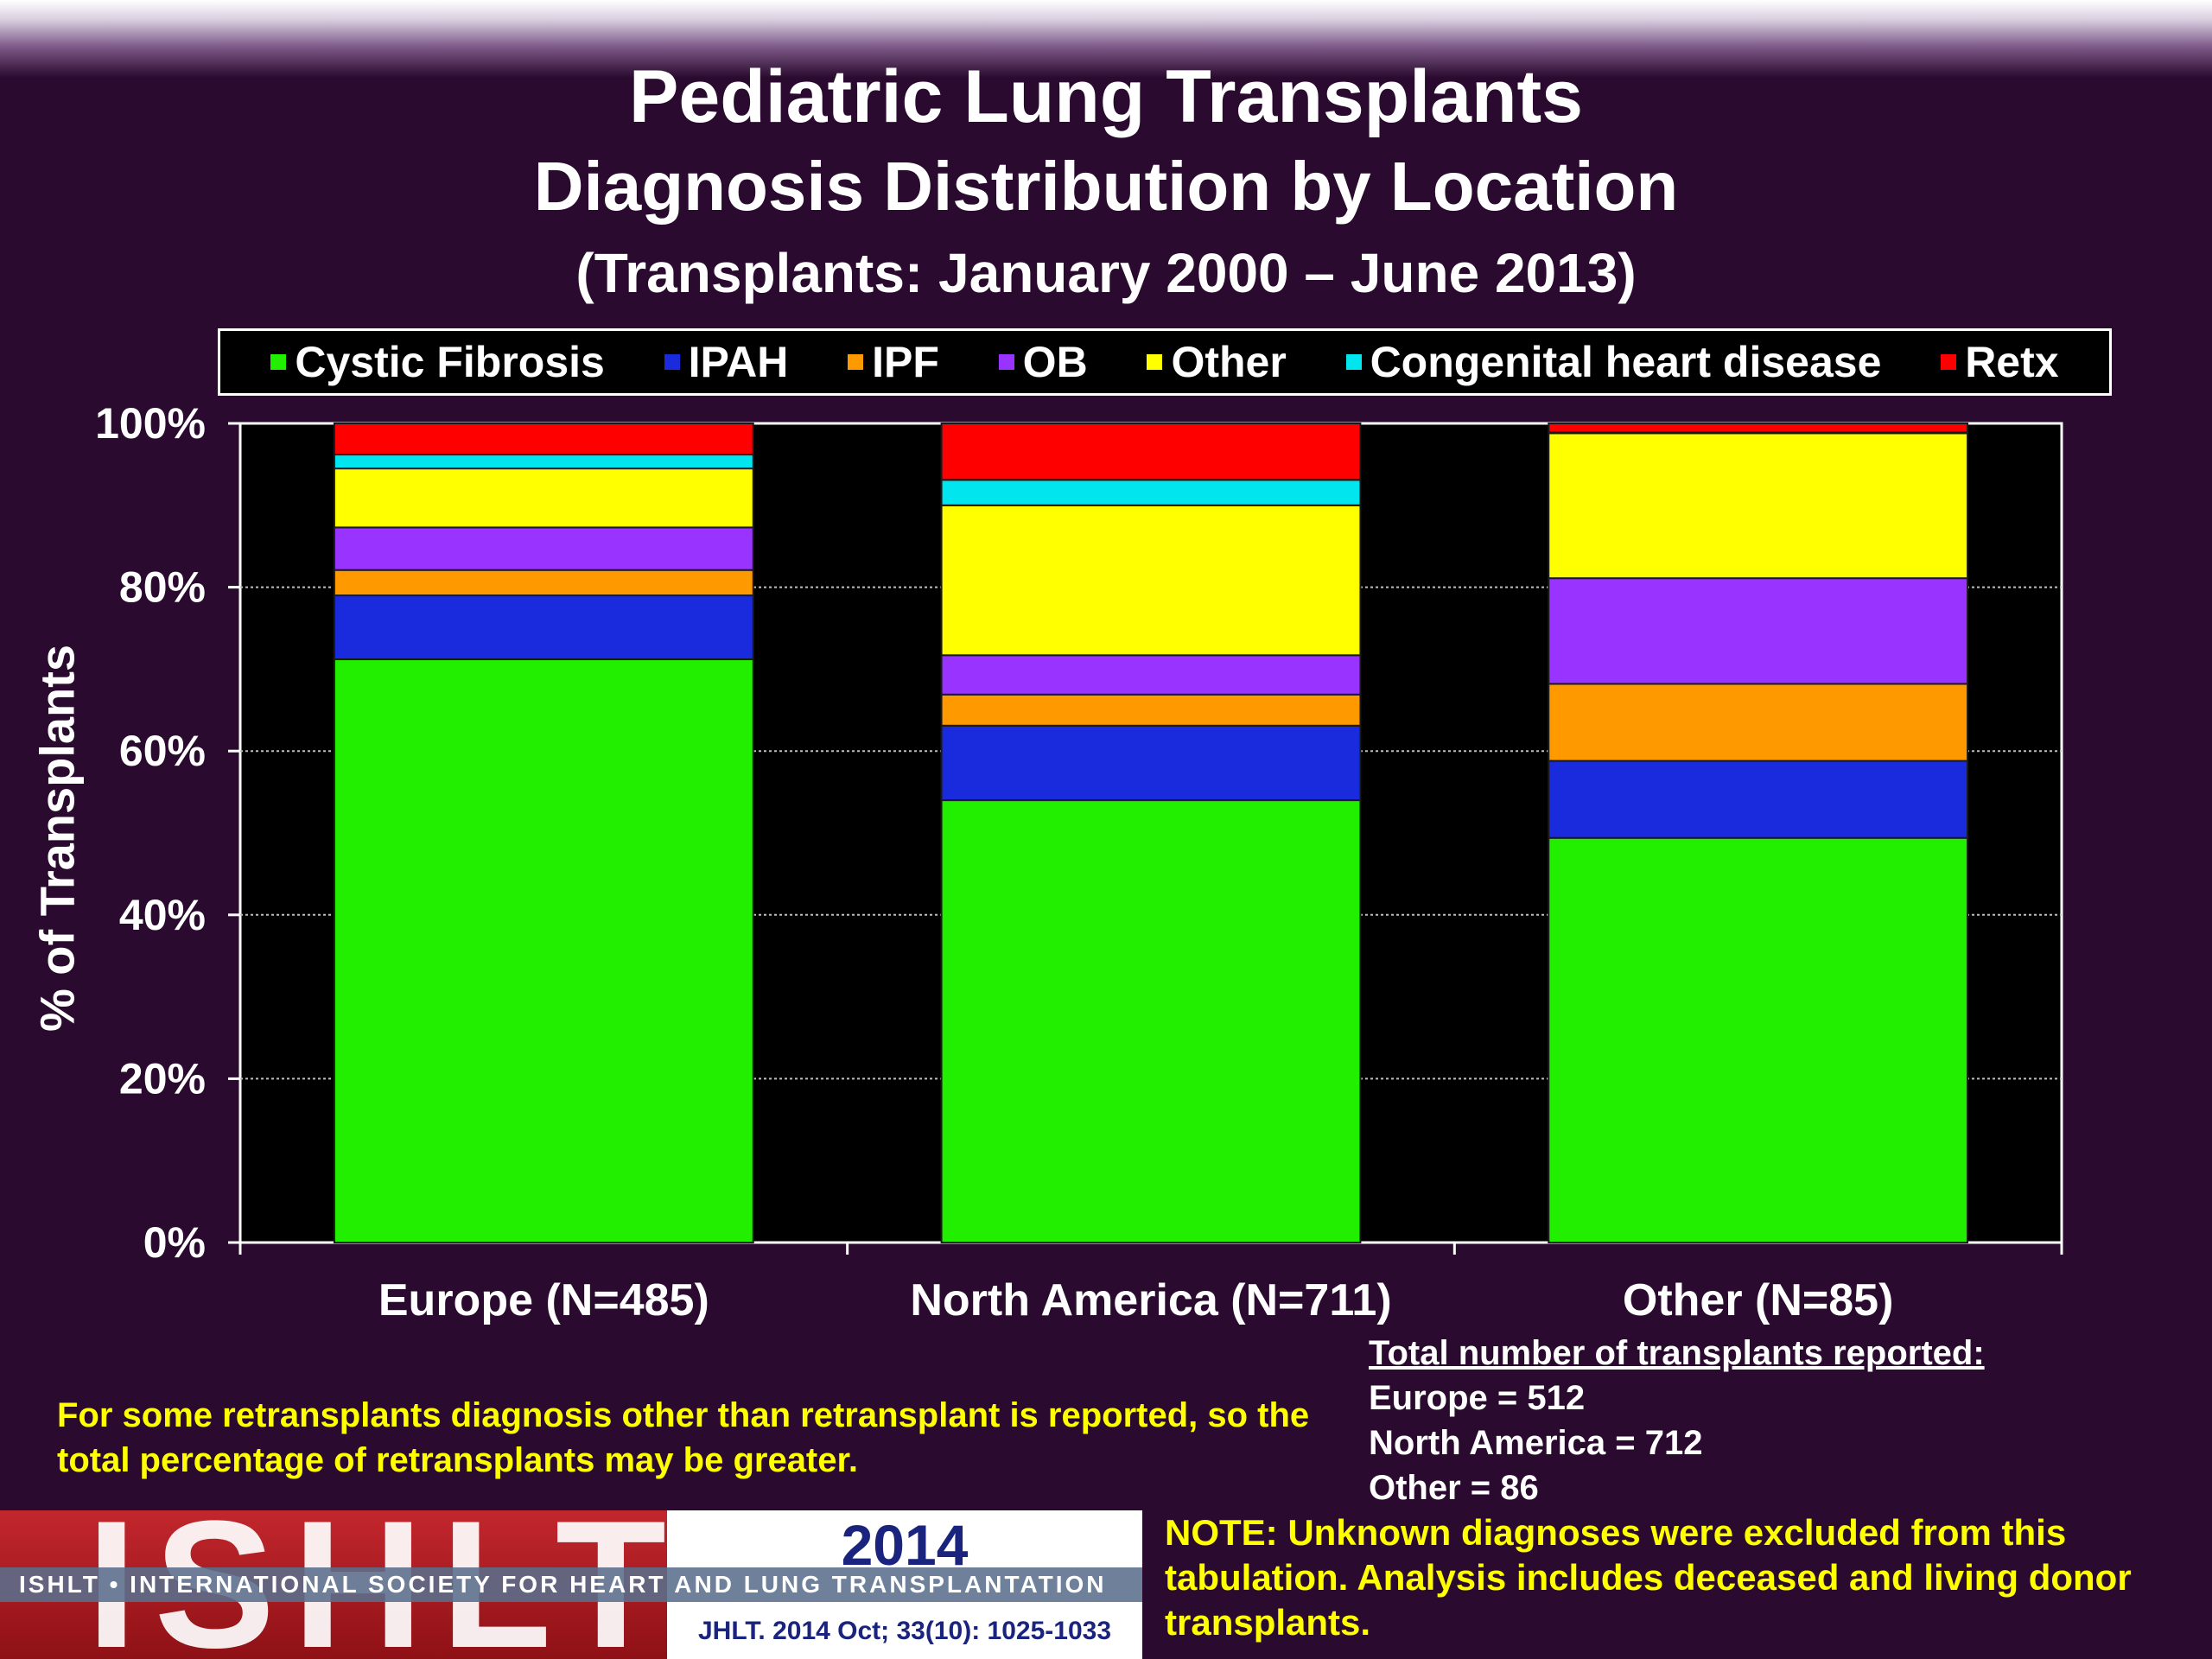  Describe the element at coordinates (1106, 96) in the screenshot. I see `title-line-1: Pediatric Lung Transplants` at that location.